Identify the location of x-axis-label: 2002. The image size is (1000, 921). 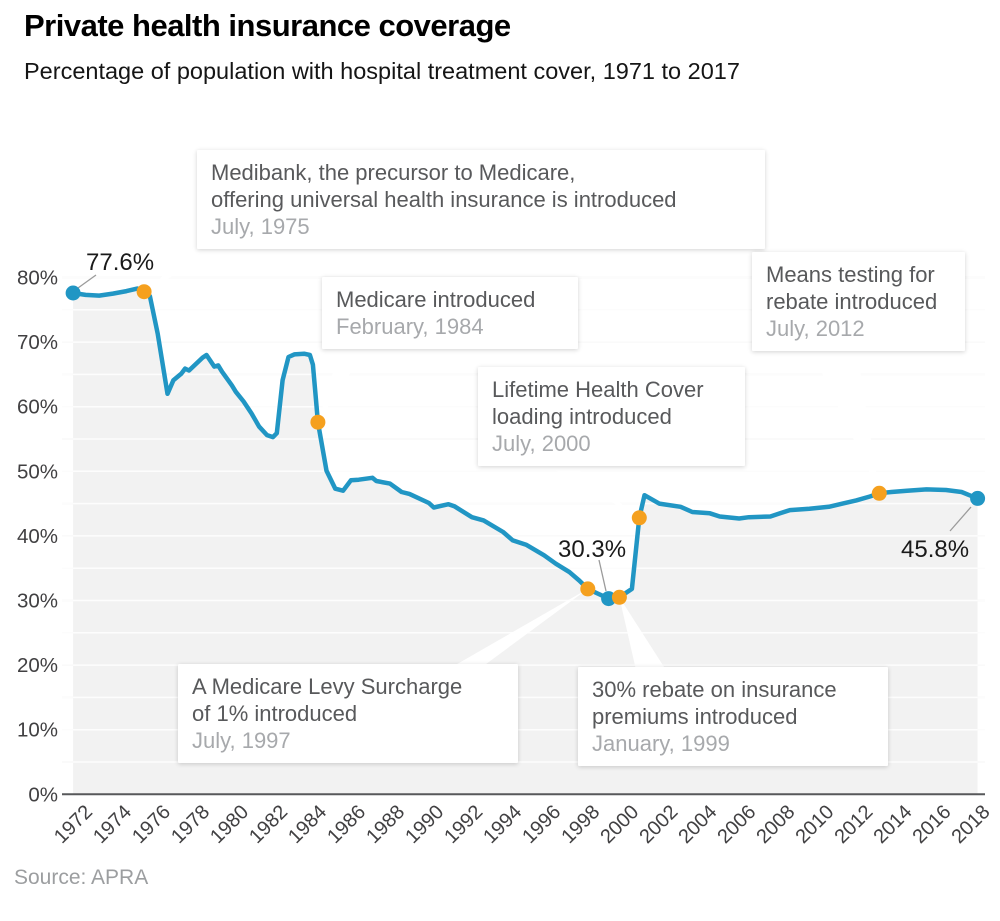
(658, 824).